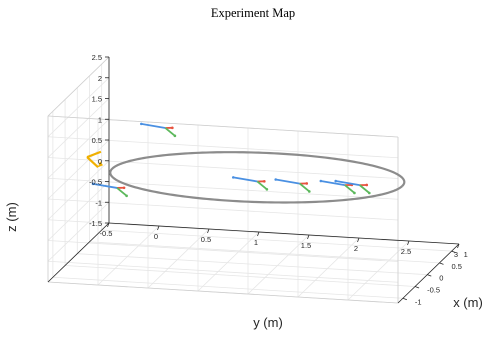 The image size is (491, 337). What do you see at coordinates (256, 242) in the screenshot?
I see `y-tick-label: 1` at bounding box center [256, 242].